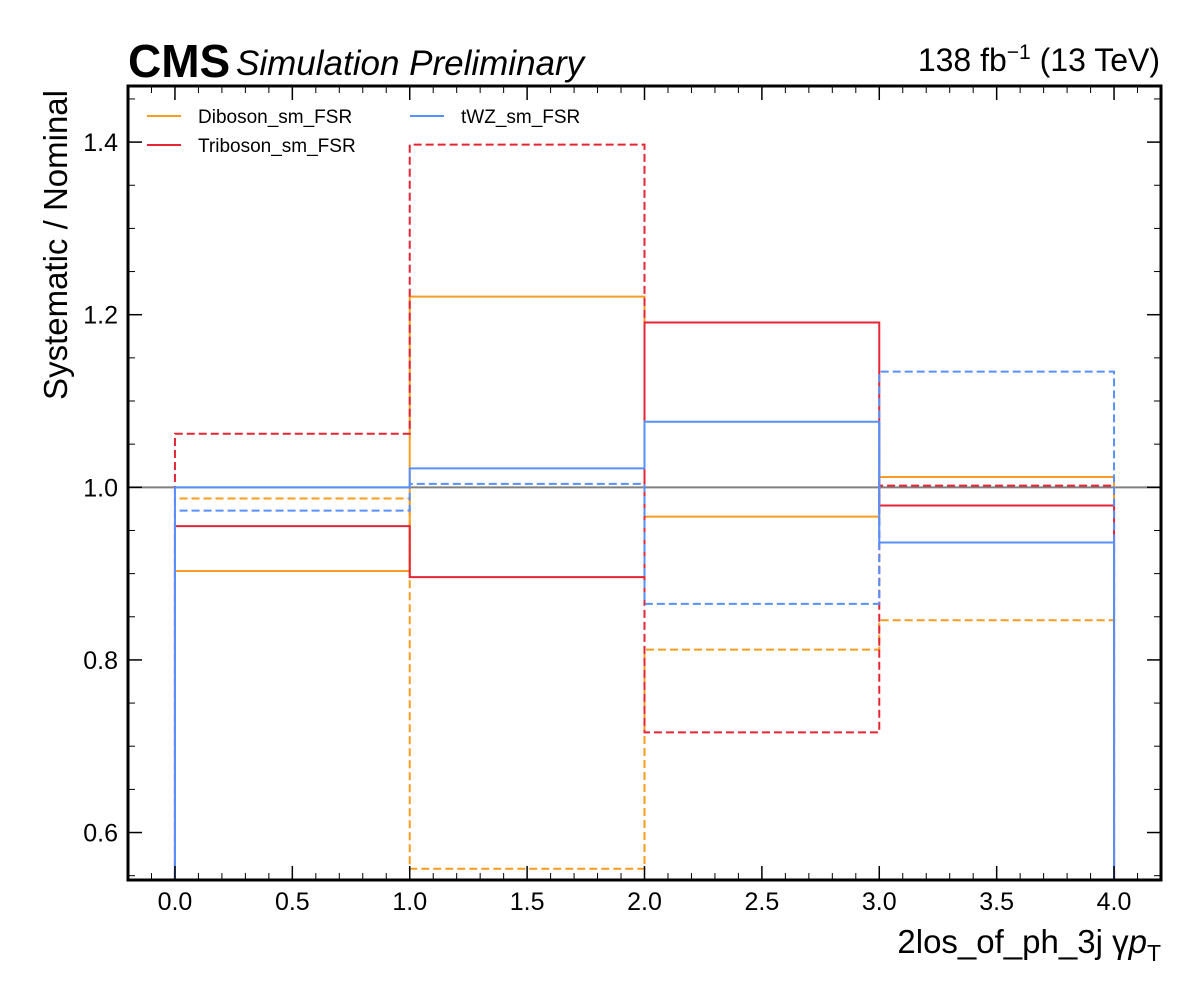  What do you see at coordinates (1114, 902) in the screenshot?
I see `x-tick-label: 4.0` at bounding box center [1114, 902].